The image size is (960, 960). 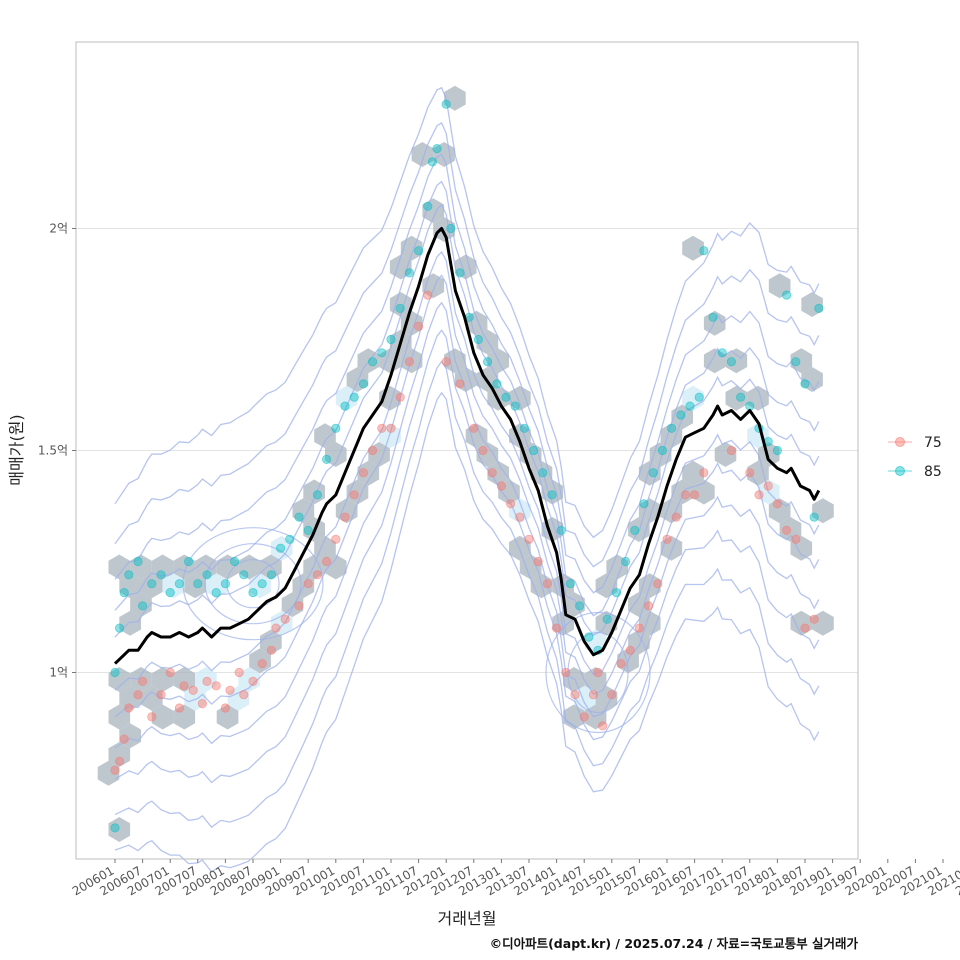 I want to click on y-axis: 1억 1.5억 2억, so click(x=57, y=450).